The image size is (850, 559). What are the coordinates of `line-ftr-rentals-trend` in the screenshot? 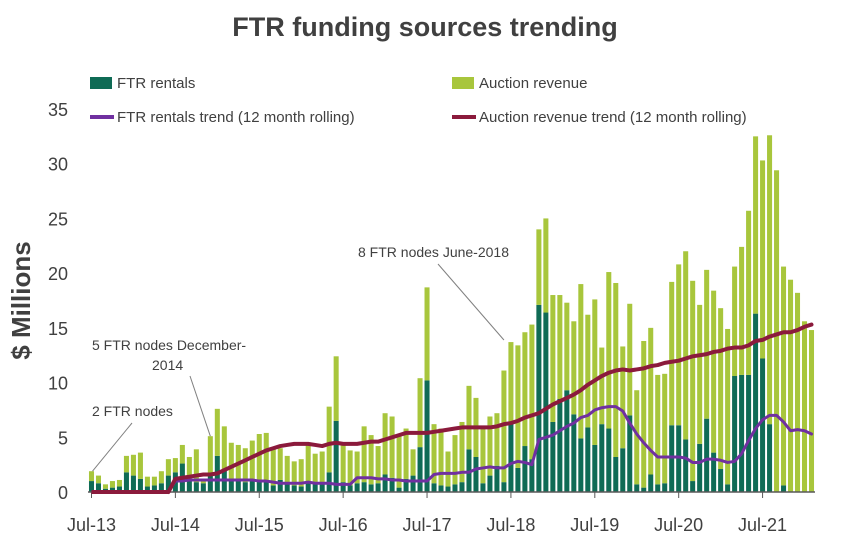 It's located at (490, 449).